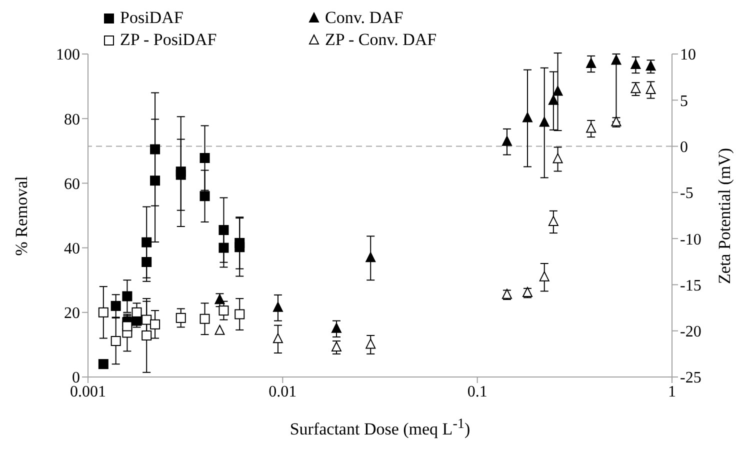 The width and height of the screenshot is (747, 458). Describe the element at coordinates (168, 40) in the screenshot. I see `legend-label: ZP - PosiDAF` at that location.